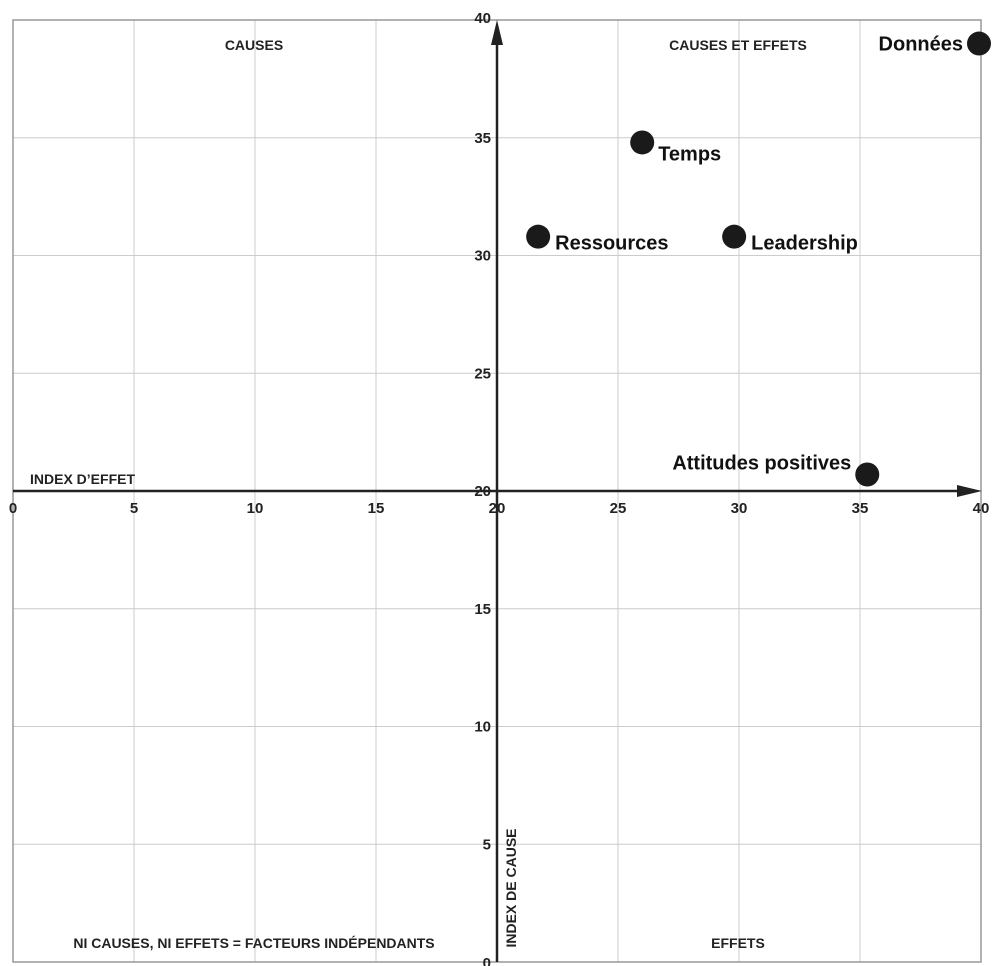 The image size is (993, 966). What do you see at coordinates (981, 508) in the screenshot?
I see `x-tick-label: 40` at bounding box center [981, 508].